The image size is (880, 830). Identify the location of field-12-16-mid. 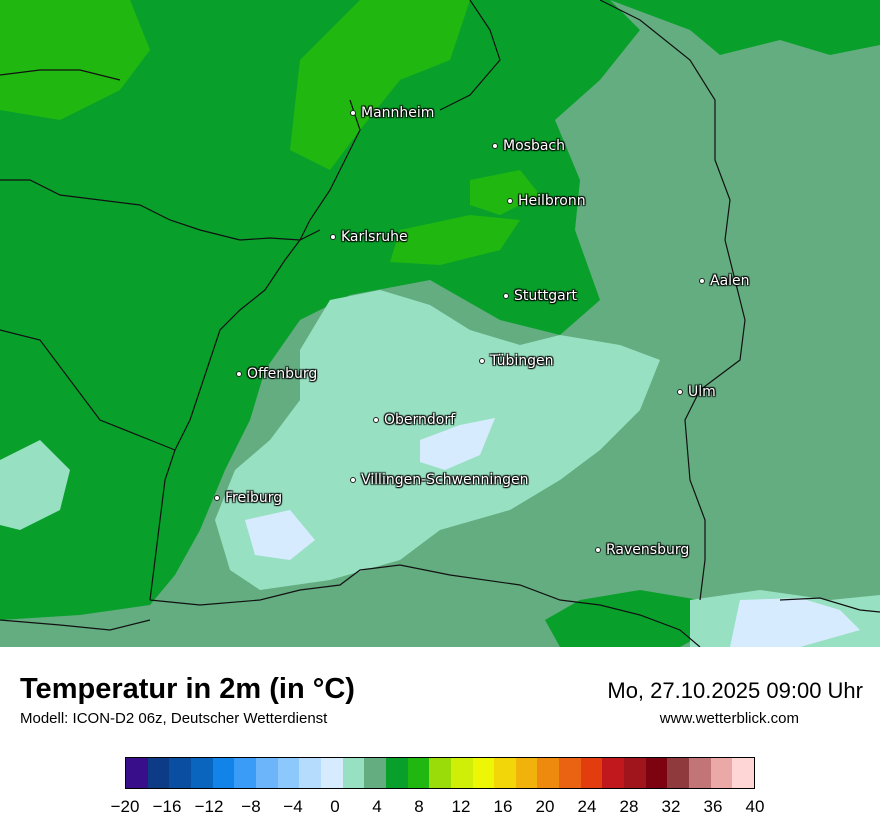
(455, 240).